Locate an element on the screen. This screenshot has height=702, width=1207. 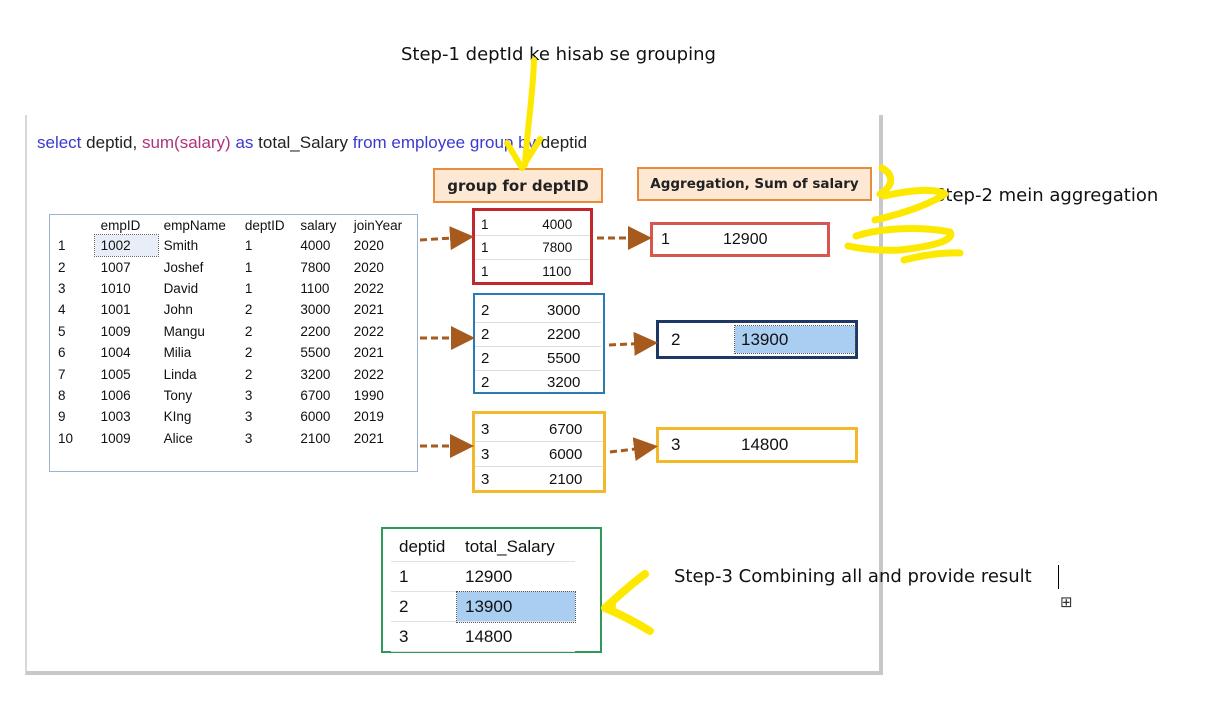
salary-cell: 6000 is located at coordinates (315, 417).